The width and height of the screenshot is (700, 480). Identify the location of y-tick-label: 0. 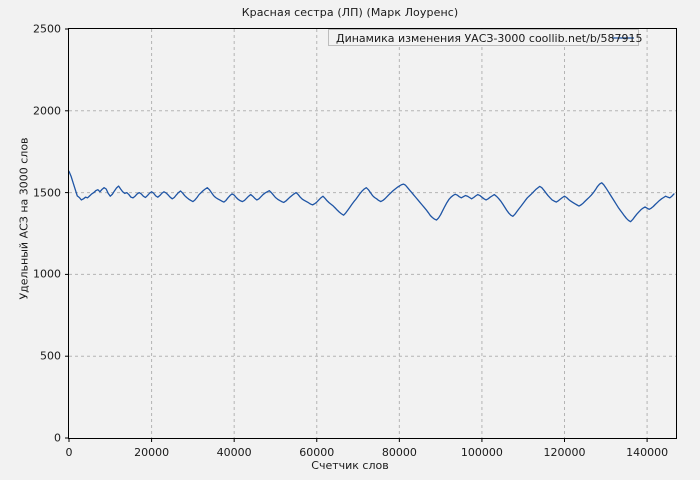
(57, 438).